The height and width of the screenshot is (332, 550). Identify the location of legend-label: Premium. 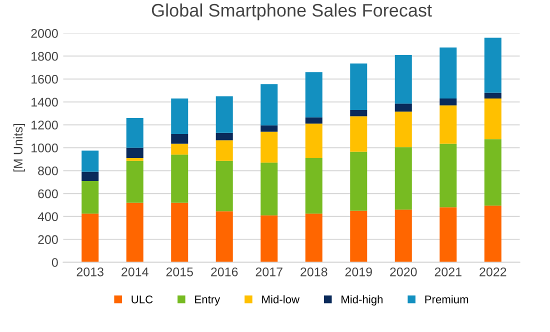
(446, 299).